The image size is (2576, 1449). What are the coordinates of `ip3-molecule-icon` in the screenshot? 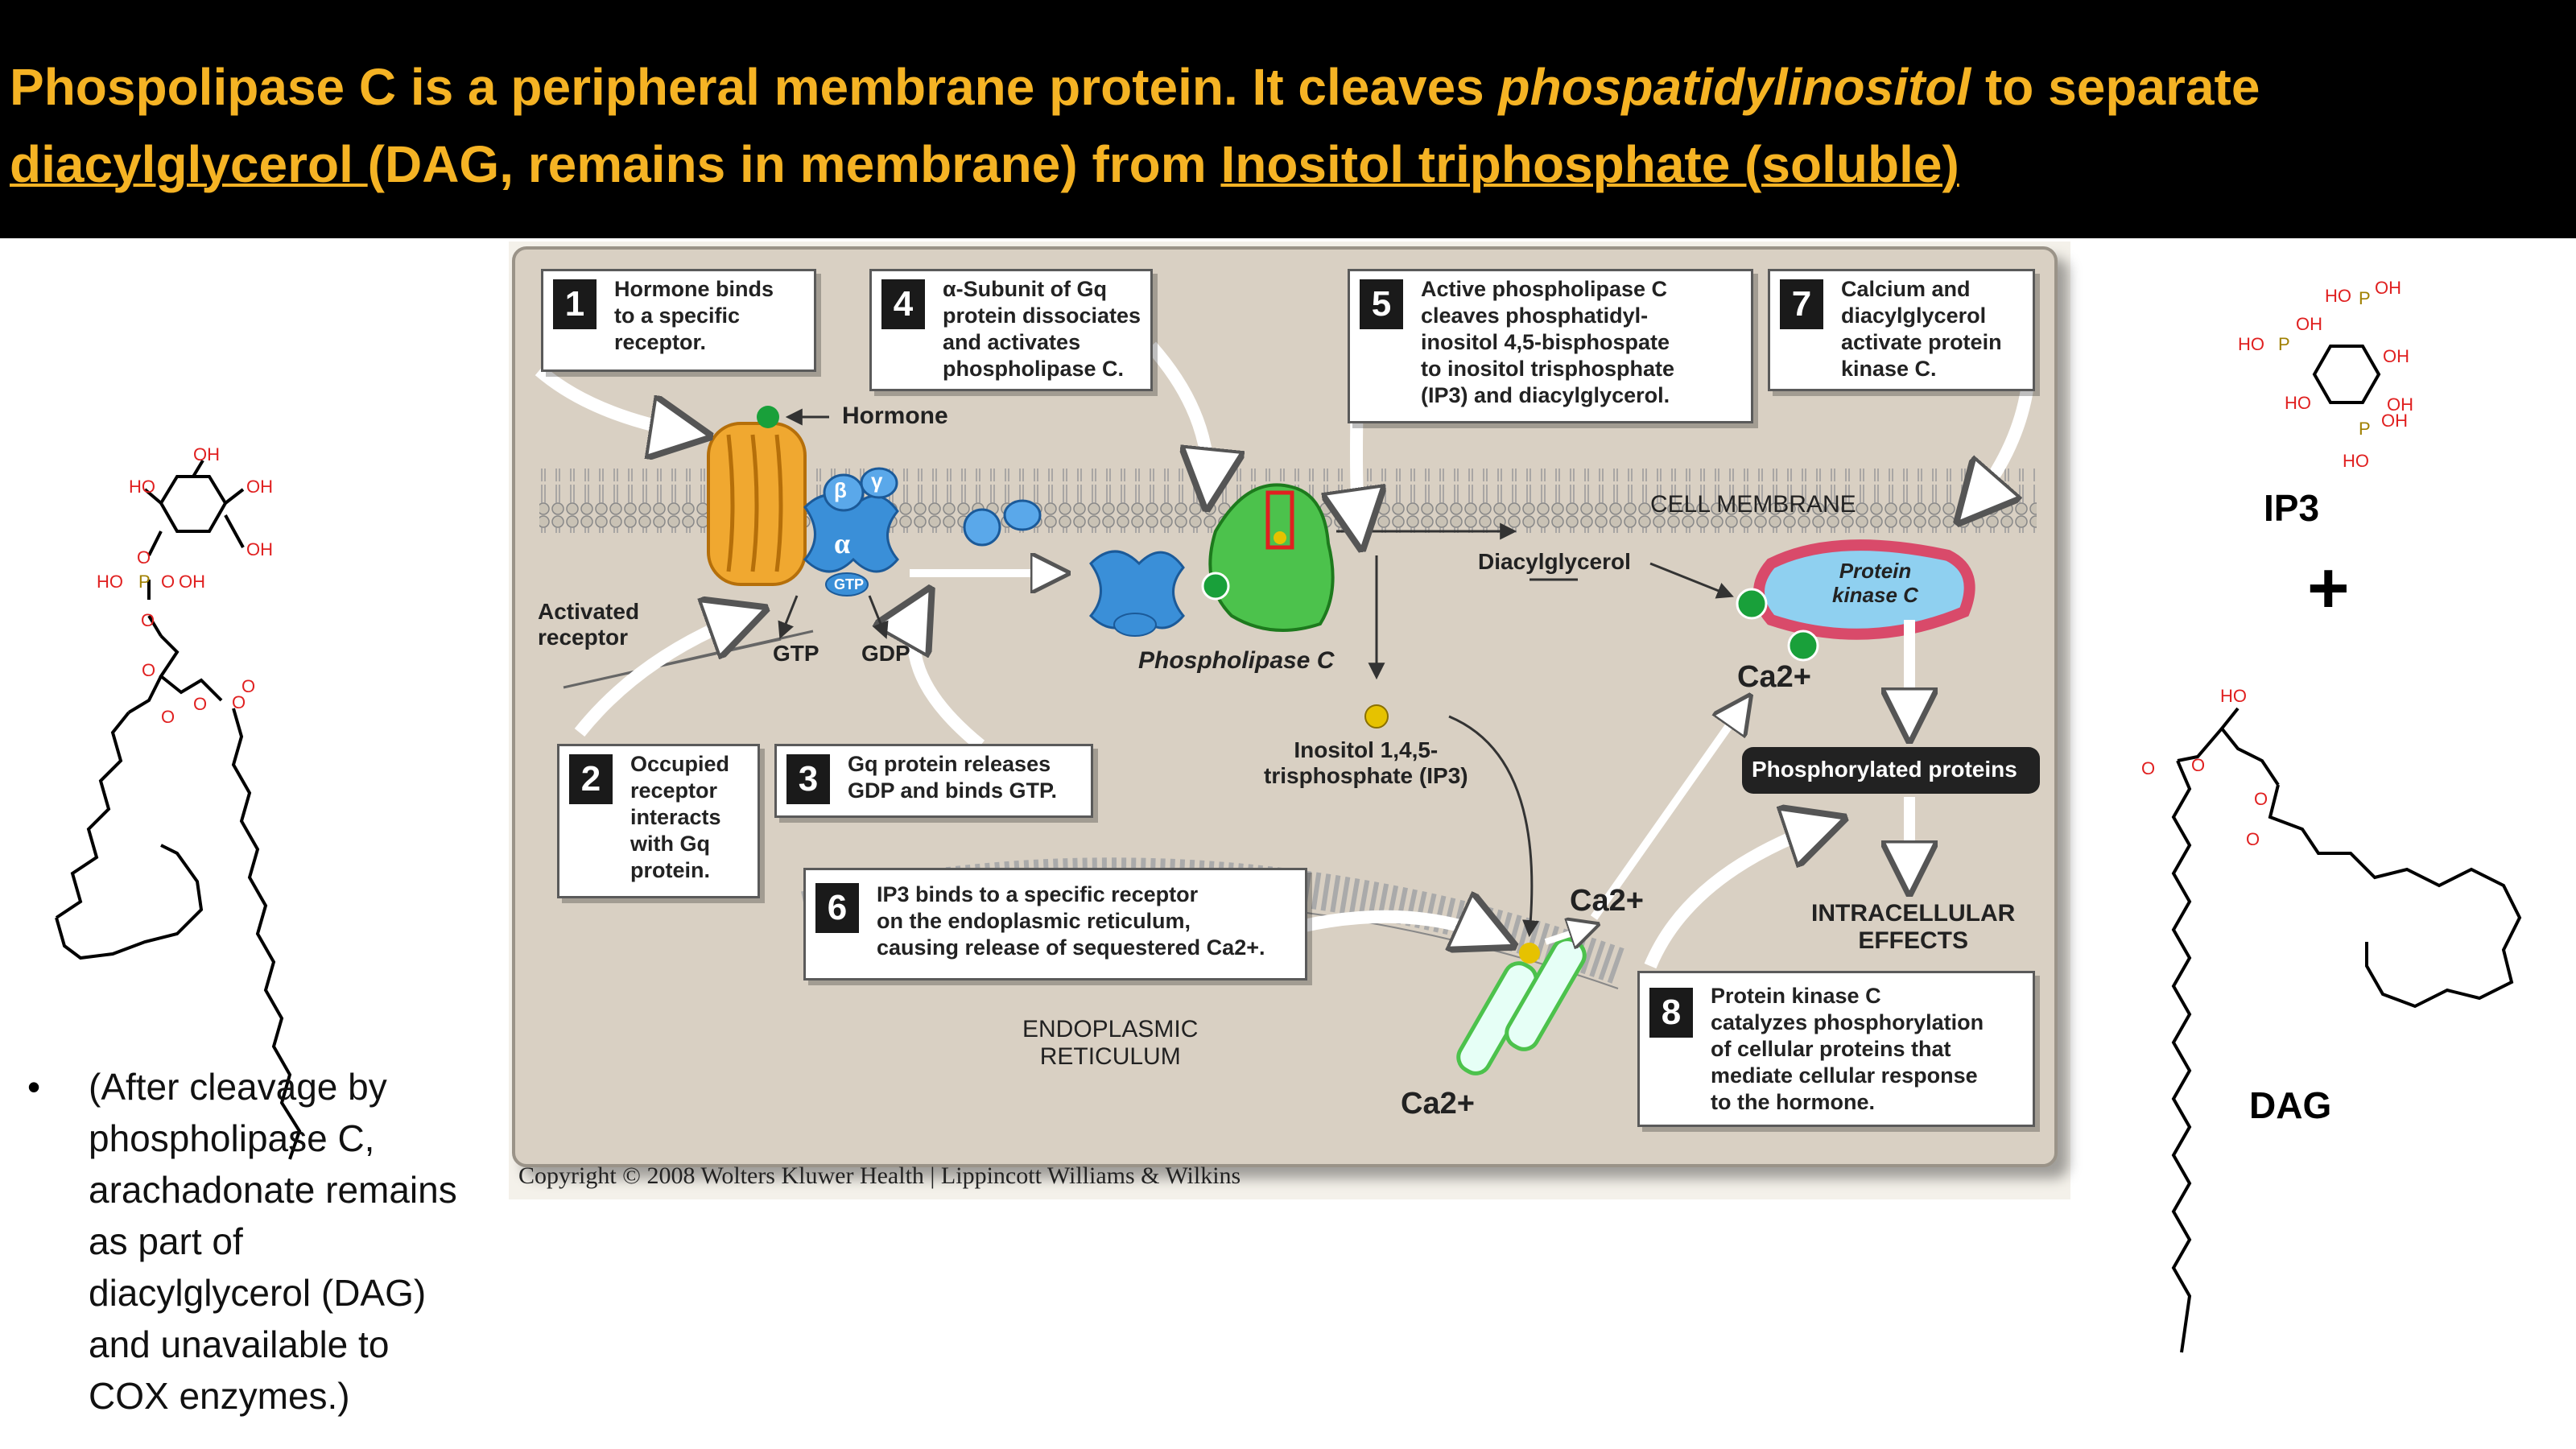 It's located at (1376, 716).